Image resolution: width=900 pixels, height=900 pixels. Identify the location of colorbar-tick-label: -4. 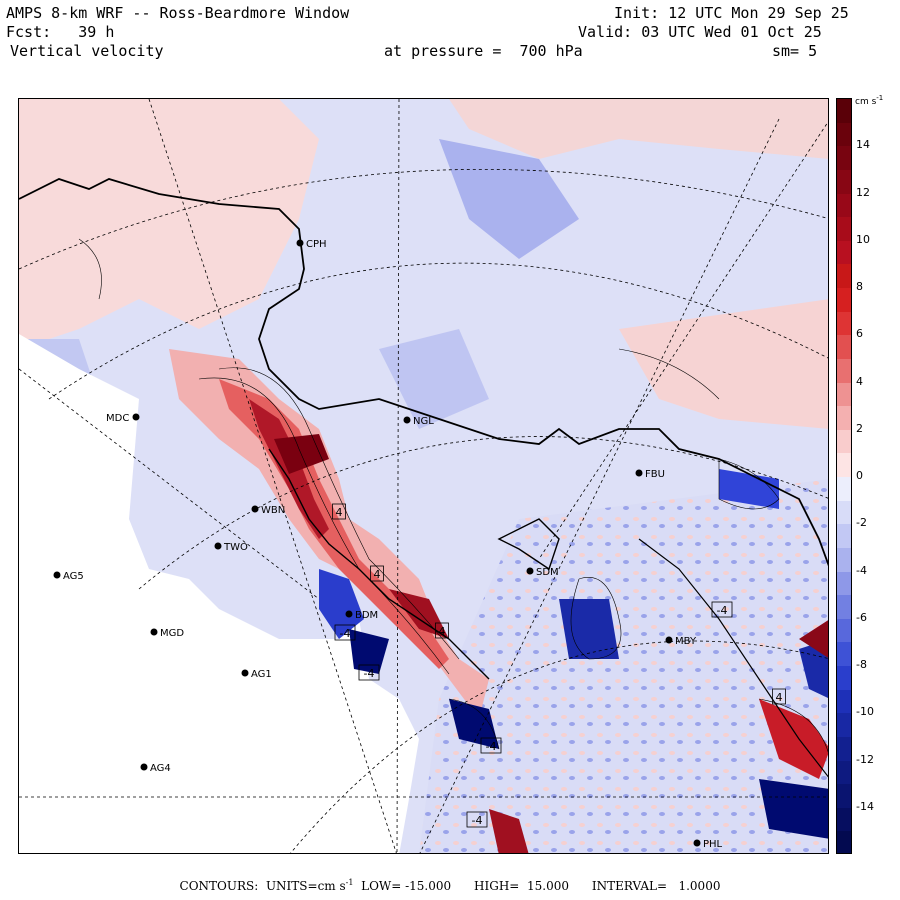
(861, 570).